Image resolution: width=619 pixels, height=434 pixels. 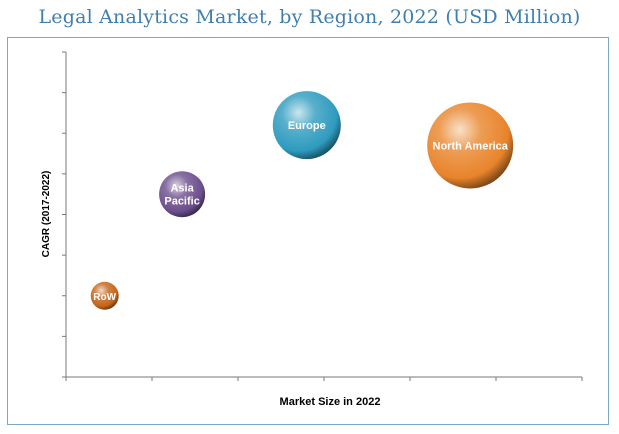 I want to click on bubble-europe, so click(x=306, y=125).